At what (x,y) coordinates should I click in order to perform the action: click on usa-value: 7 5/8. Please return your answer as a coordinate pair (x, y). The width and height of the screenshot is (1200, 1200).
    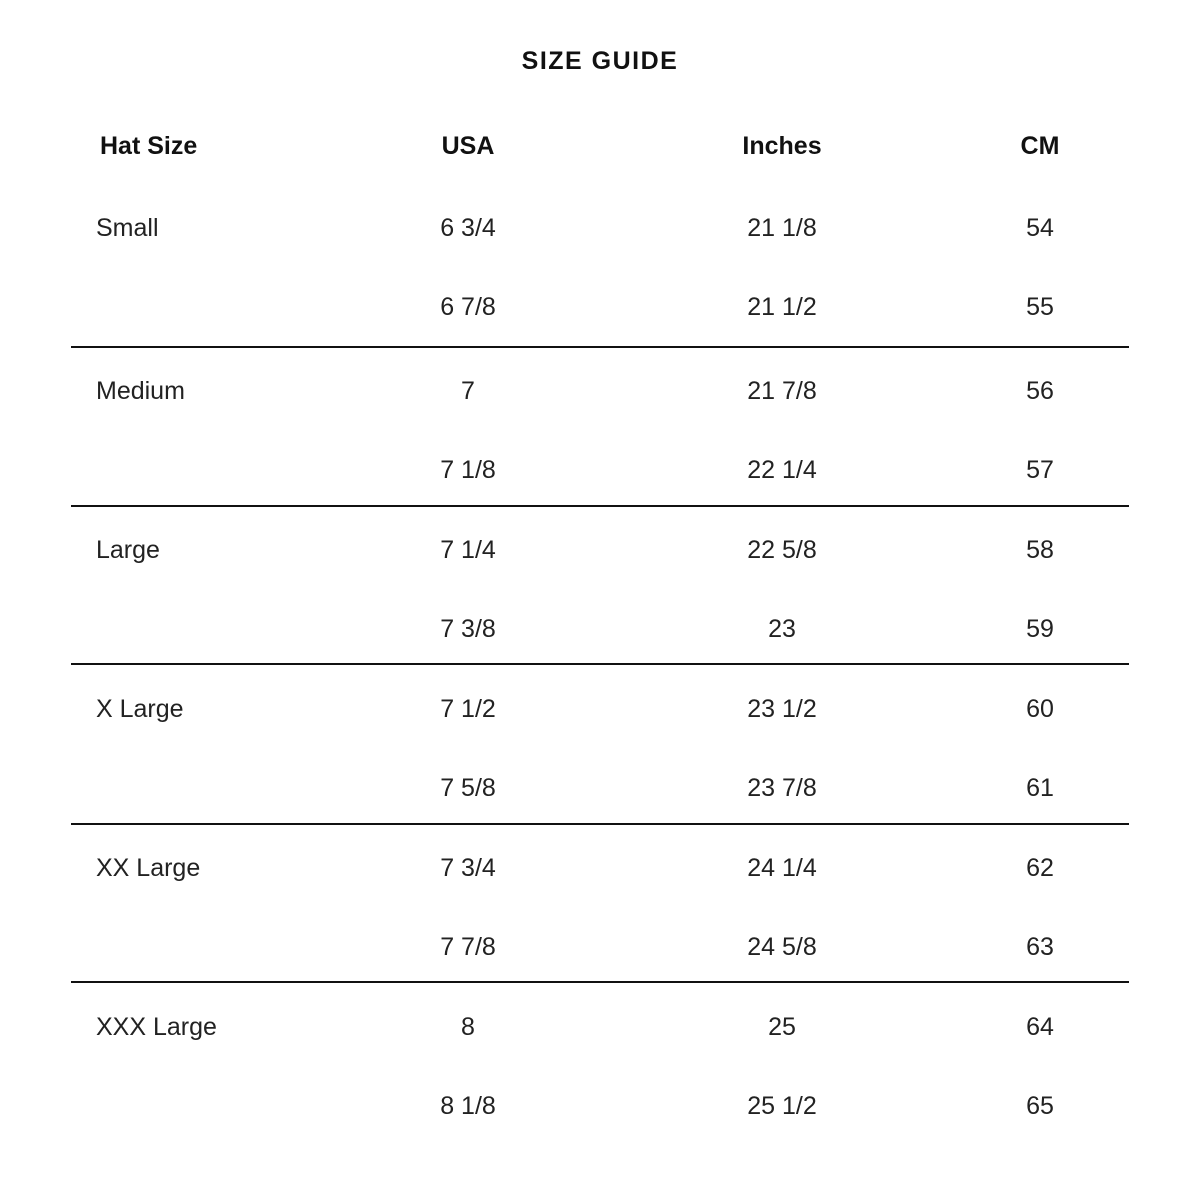
    Looking at the image, I should click on (468, 788).